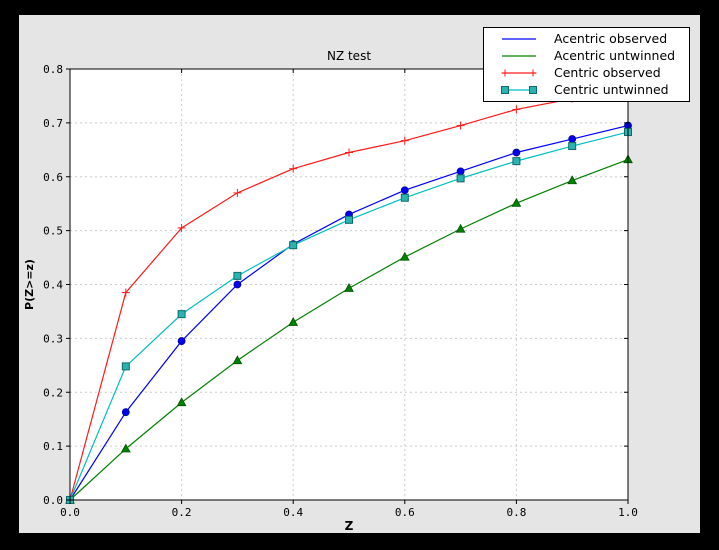 Image resolution: width=719 pixels, height=550 pixels. What do you see at coordinates (53, 69) in the screenshot?
I see `y-tick-label: 0.8` at bounding box center [53, 69].